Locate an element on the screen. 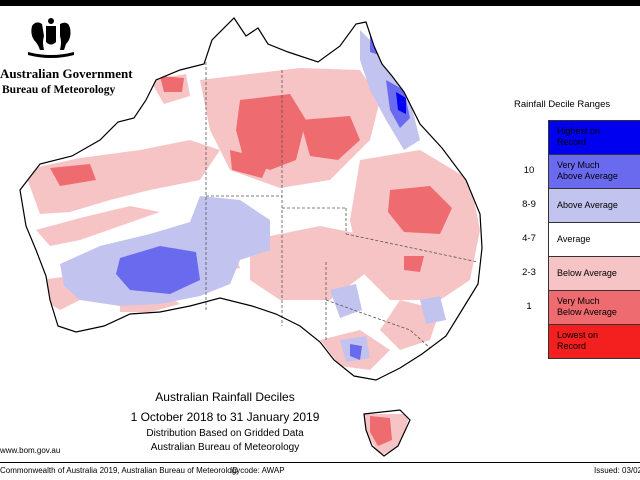 The image size is (640, 480). legend-swatch-label: Very Much Above Average is located at coordinates (587, 170).